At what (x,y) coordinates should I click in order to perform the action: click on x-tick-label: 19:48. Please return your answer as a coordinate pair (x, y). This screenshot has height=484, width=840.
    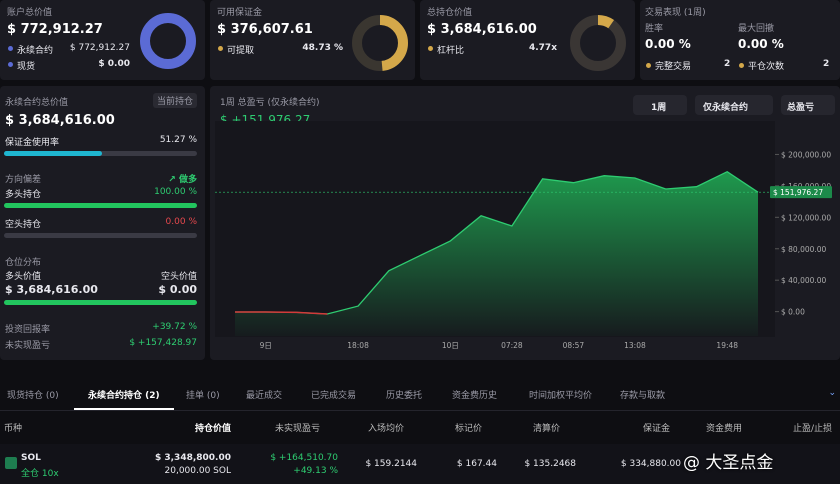
    Looking at the image, I should click on (727, 345).